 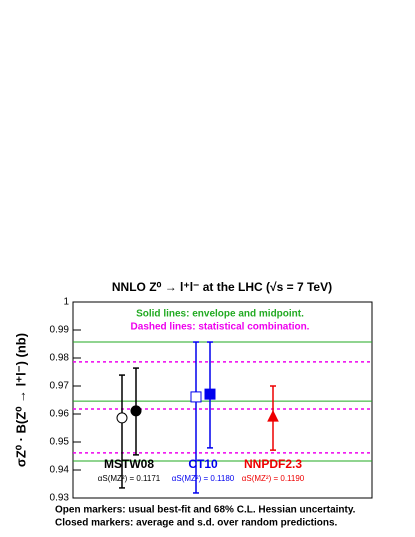 What do you see at coordinates (20, 400) in the screenshot?
I see `y-axis-label: σZ⁰ · B(Z⁰ → l⁺l⁻) (nb)` at bounding box center [20, 400].